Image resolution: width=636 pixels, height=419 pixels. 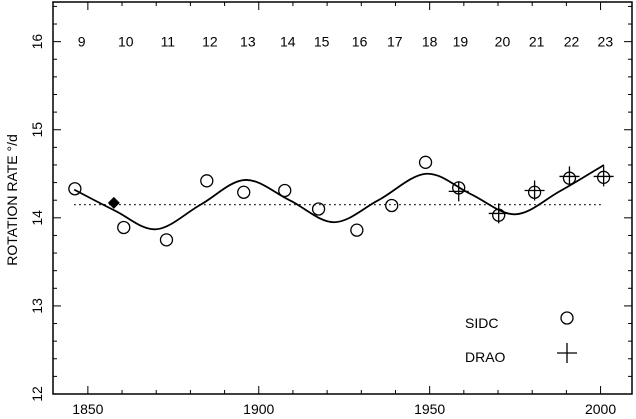 What do you see at coordinates (567, 318) in the screenshot?
I see `legend-circle-marker` at bounding box center [567, 318].